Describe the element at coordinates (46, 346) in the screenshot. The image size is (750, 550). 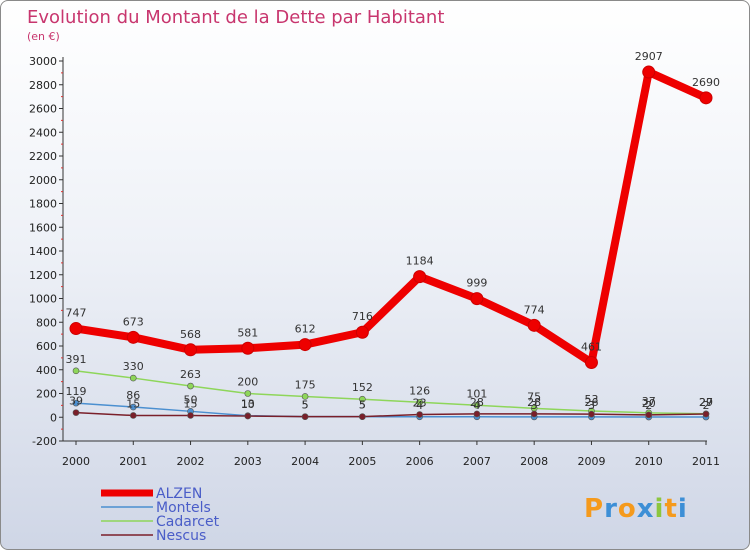
I see `y-tick-label: 600` at that location.